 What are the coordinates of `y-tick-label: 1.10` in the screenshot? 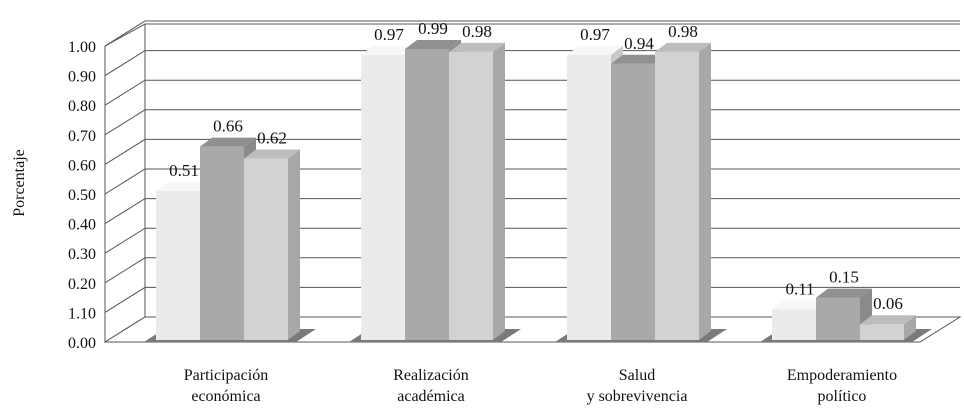 It's located at (82, 313).